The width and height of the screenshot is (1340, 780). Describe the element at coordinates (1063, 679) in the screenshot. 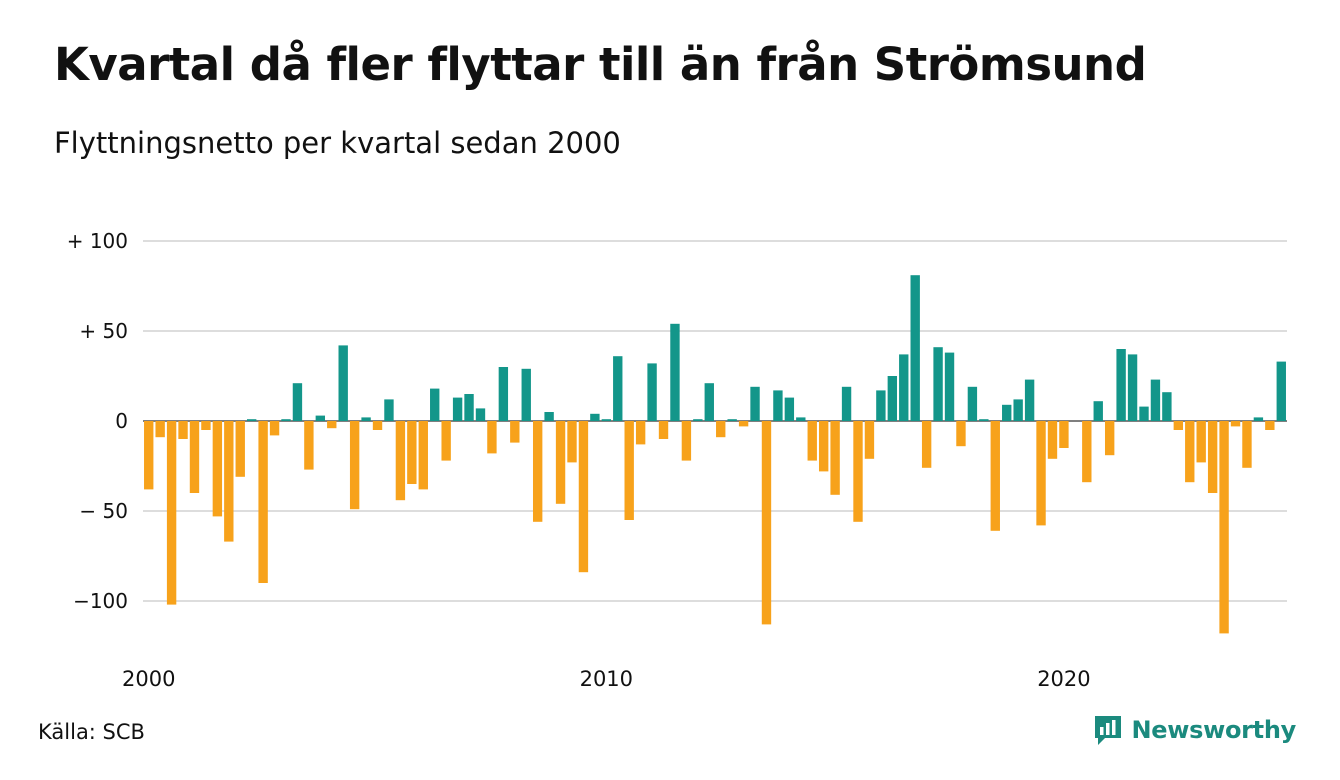

I see `x-tick-label: 2020` at that location.